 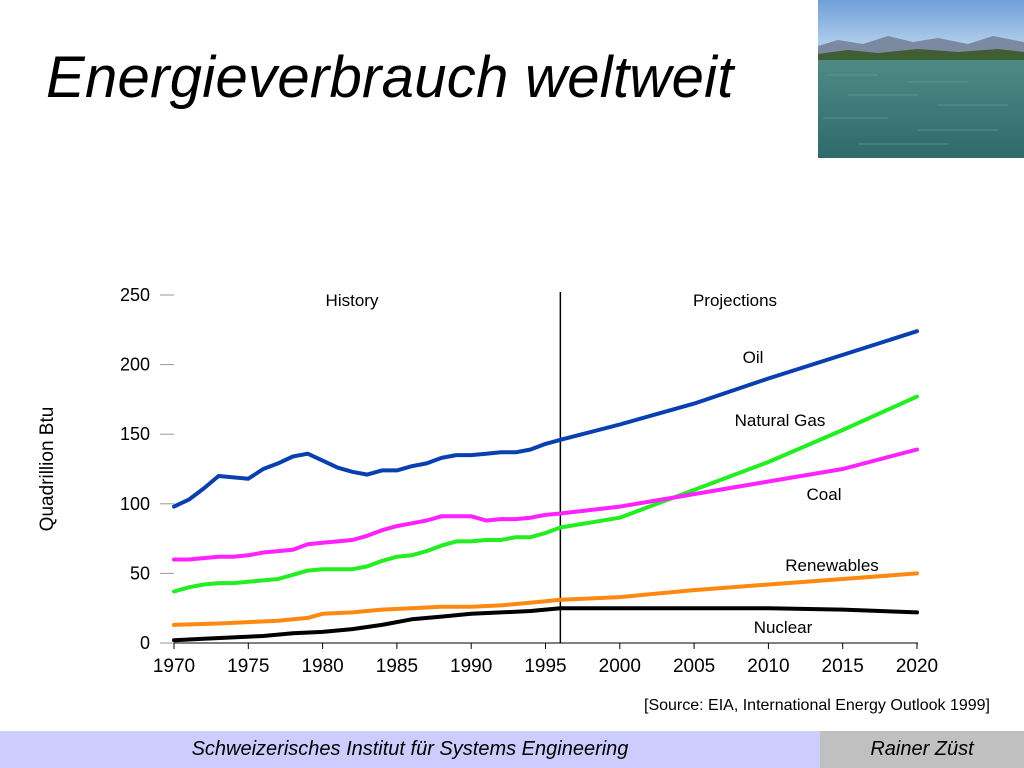 What do you see at coordinates (545, 666) in the screenshot?
I see `x-tick-label: 1995` at bounding box center [545, 666].